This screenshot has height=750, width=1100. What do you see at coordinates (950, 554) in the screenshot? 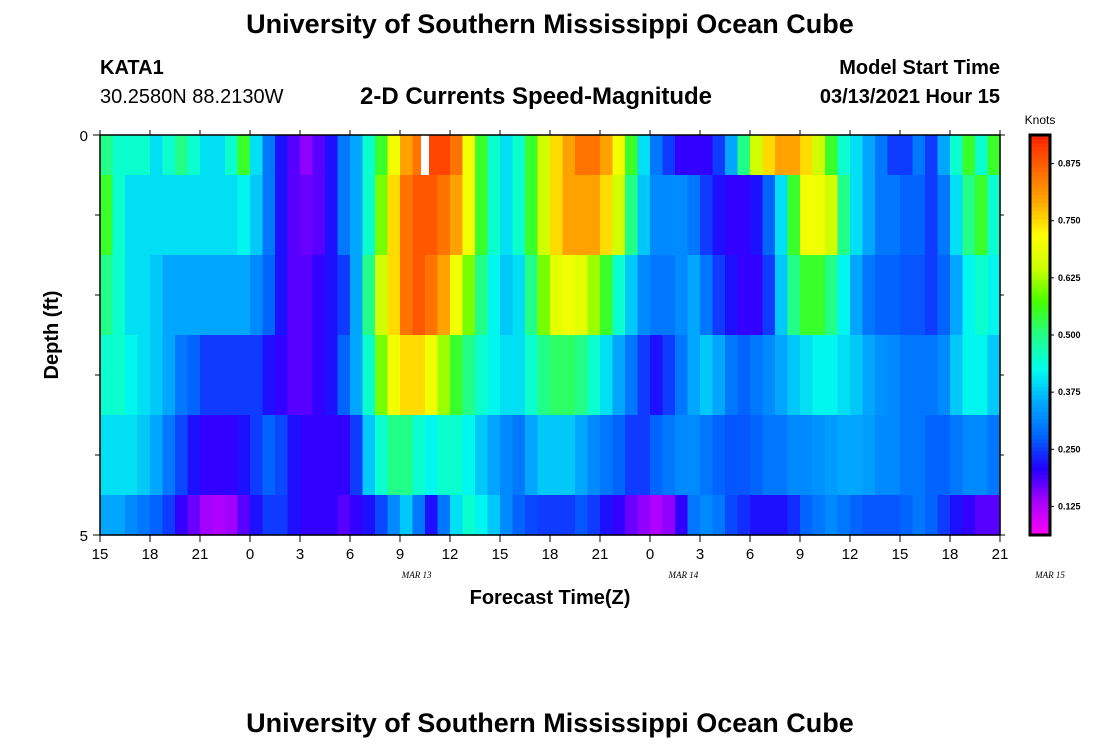
I see `x-tick-label: 18` at bounding box center [950, 554].